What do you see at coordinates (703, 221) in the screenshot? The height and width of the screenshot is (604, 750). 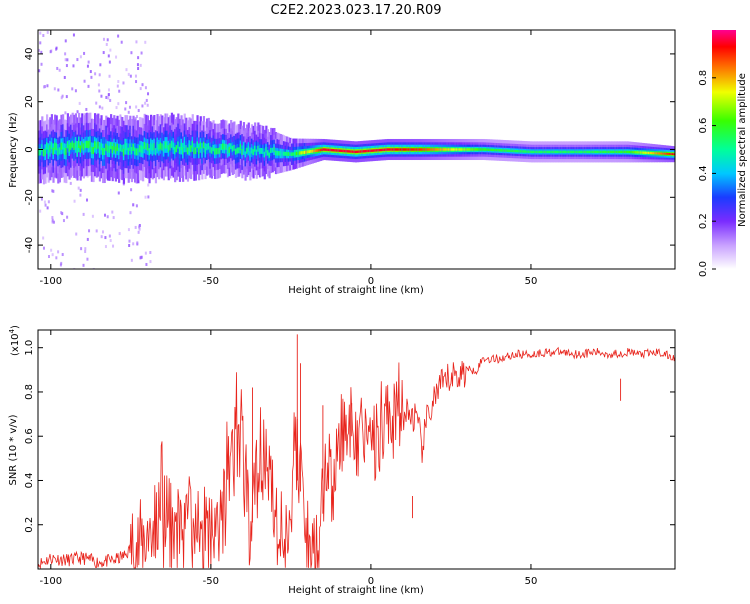 I see `colorbar-tick-label: 0.2` at bounding box center [703, 221].